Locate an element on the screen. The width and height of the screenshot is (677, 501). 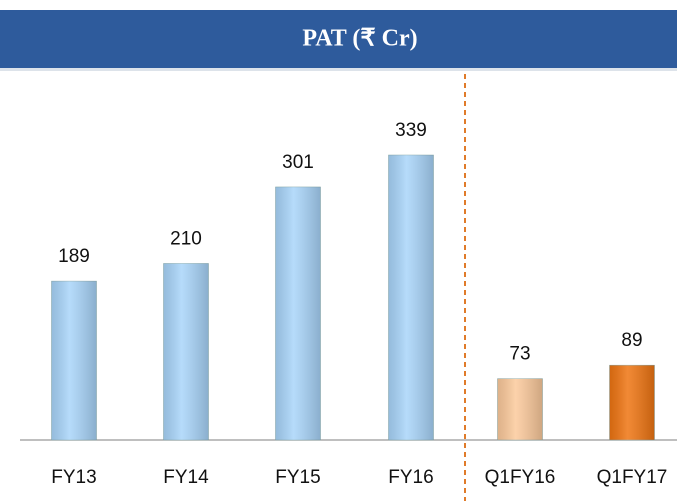
x-tick-label: FY13 is located at coordinates (73, 477).